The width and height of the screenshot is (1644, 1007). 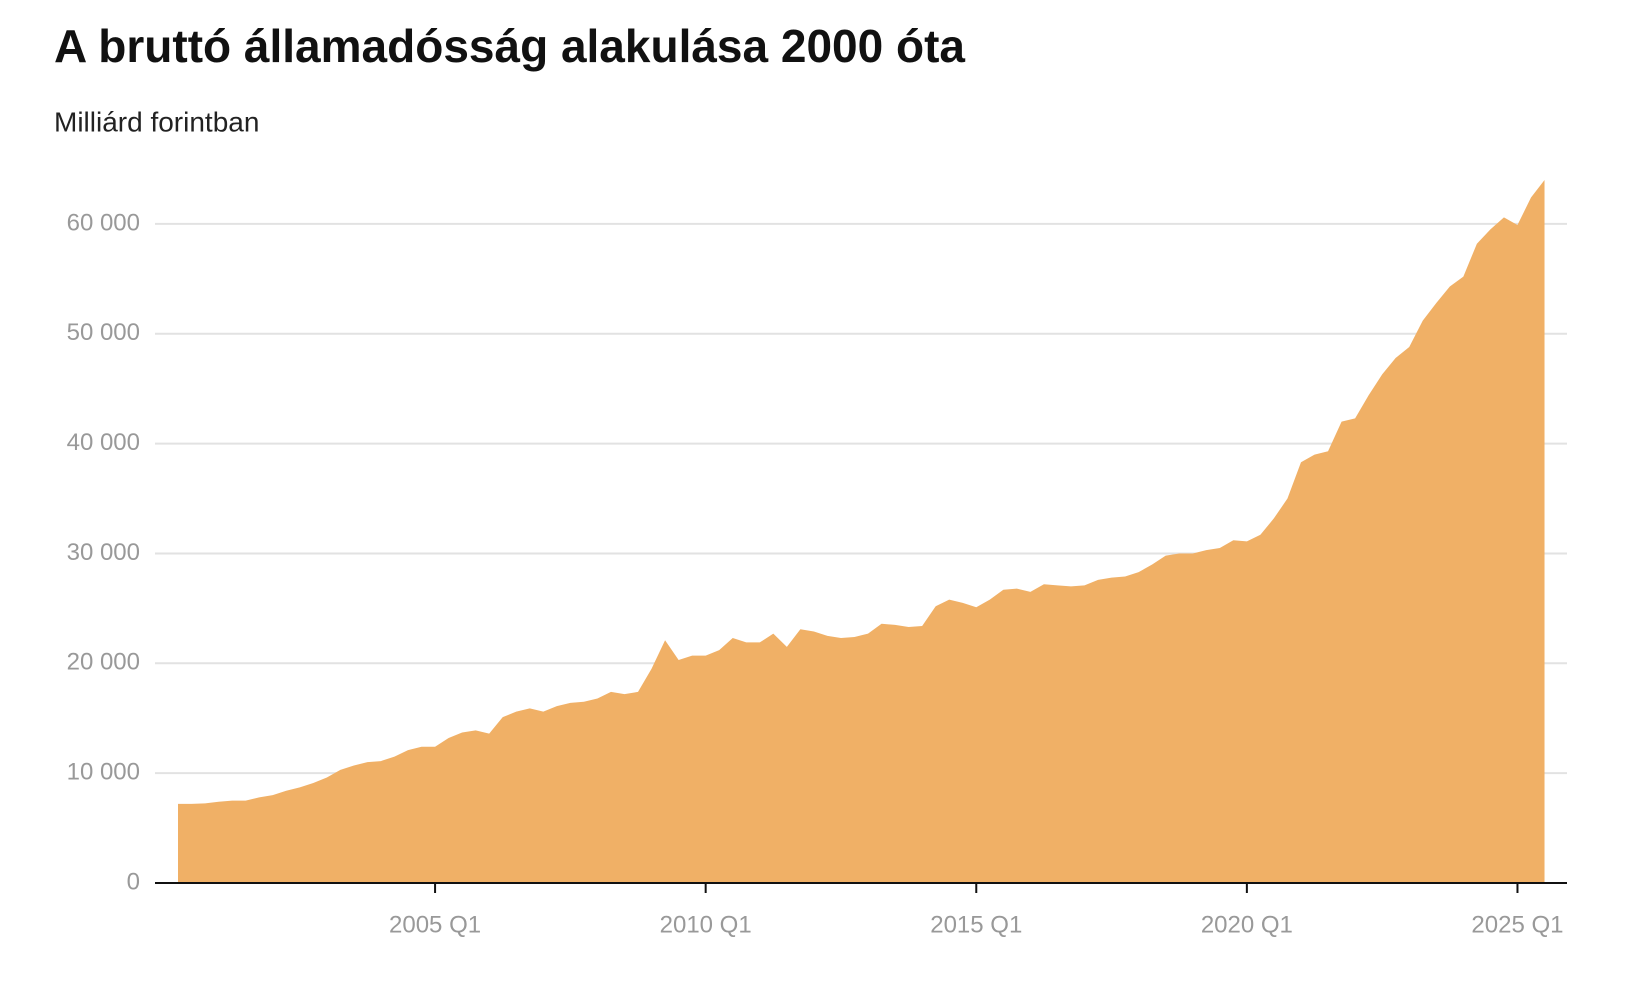 What do you see at coordinates (435, 924) in the screenshot?
I see `x-tick-label: 2005 Q1` at bounding box center [435, 924].